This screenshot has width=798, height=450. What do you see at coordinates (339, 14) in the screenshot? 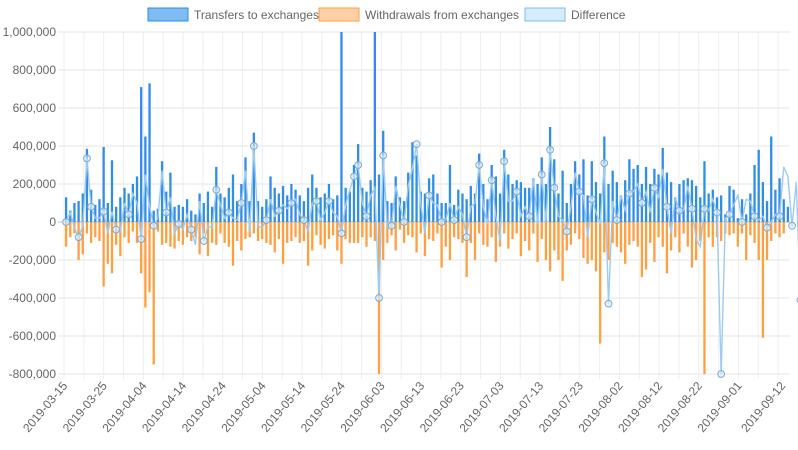
I see `legend-swatch` at bounding box center [339, 14].